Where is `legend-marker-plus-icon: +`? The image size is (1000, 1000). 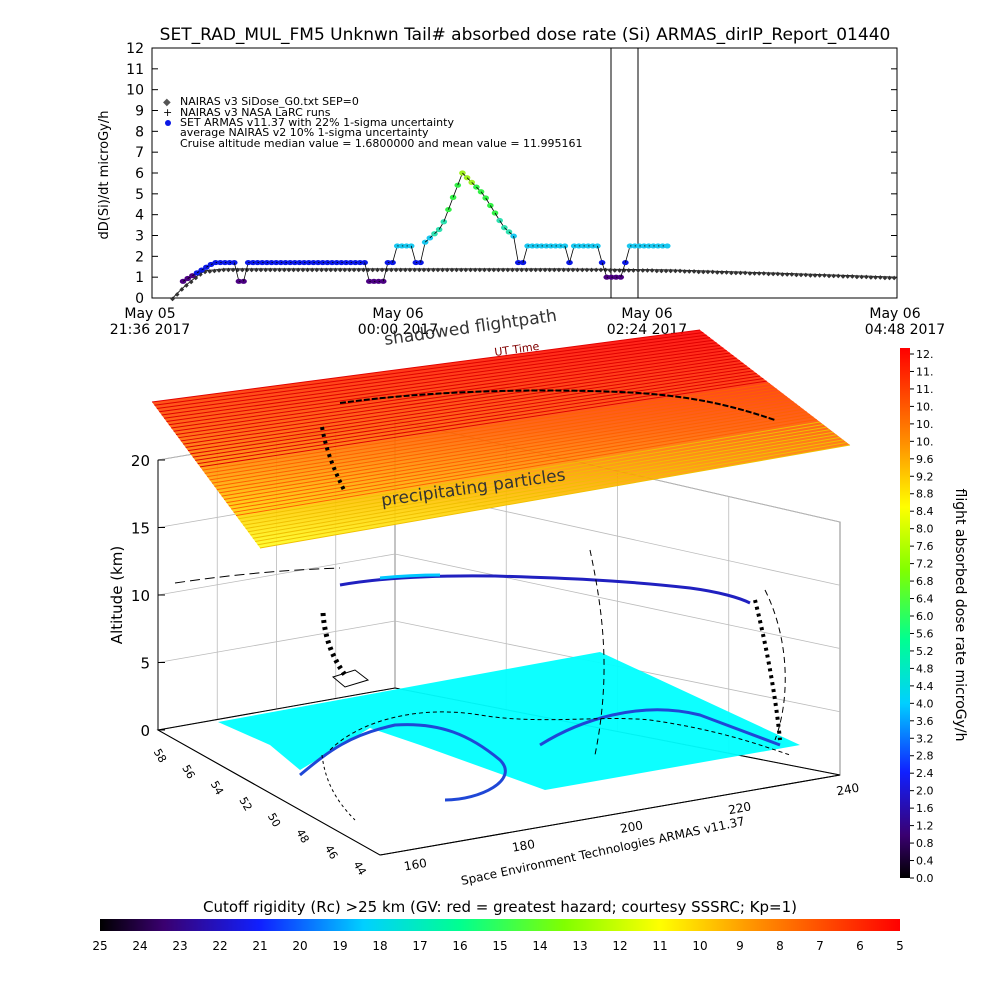 legend-marker-plus-icon: + is located at coordinates (167, 112).